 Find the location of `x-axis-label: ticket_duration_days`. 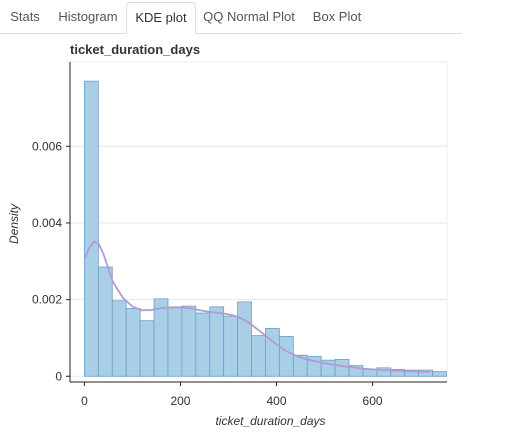

x-axis-label: ticket_duration_days is located at coordinates (270, 421).